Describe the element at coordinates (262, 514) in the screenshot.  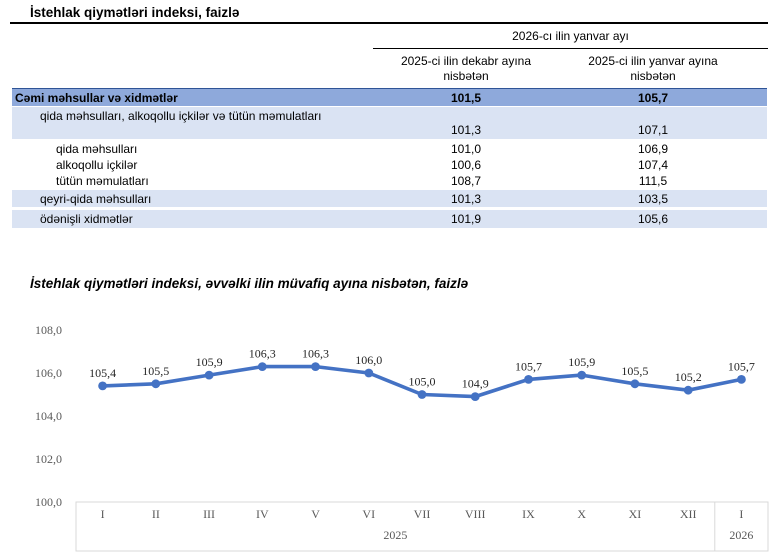
I see `x-tick-label: IV` at that location.